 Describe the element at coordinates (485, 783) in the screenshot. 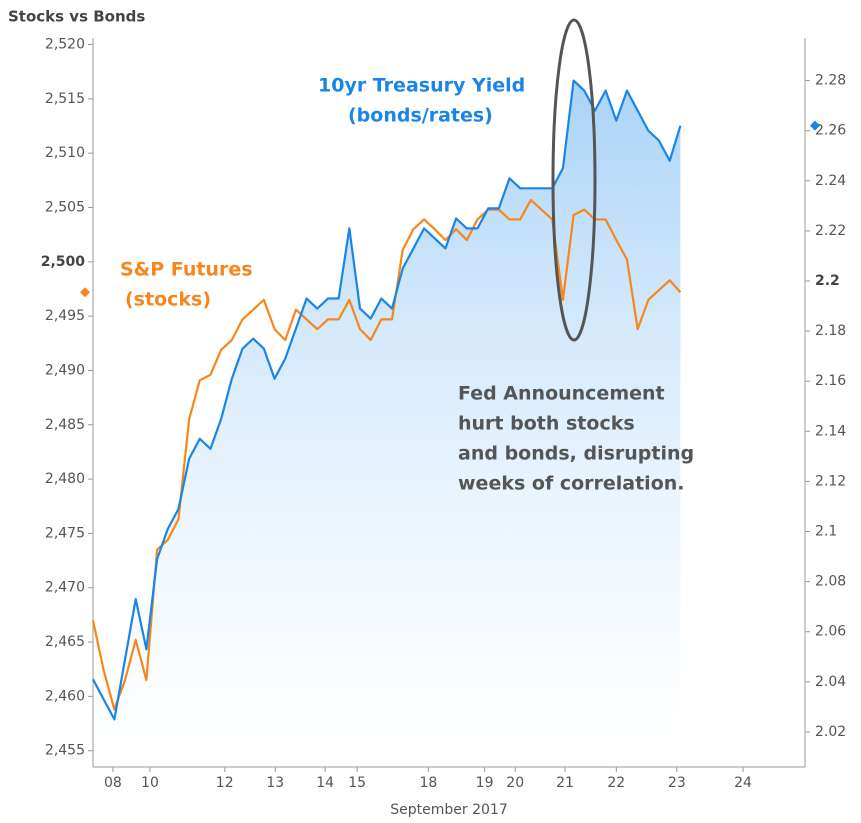

I see `x-tick-label: 19` at that location.